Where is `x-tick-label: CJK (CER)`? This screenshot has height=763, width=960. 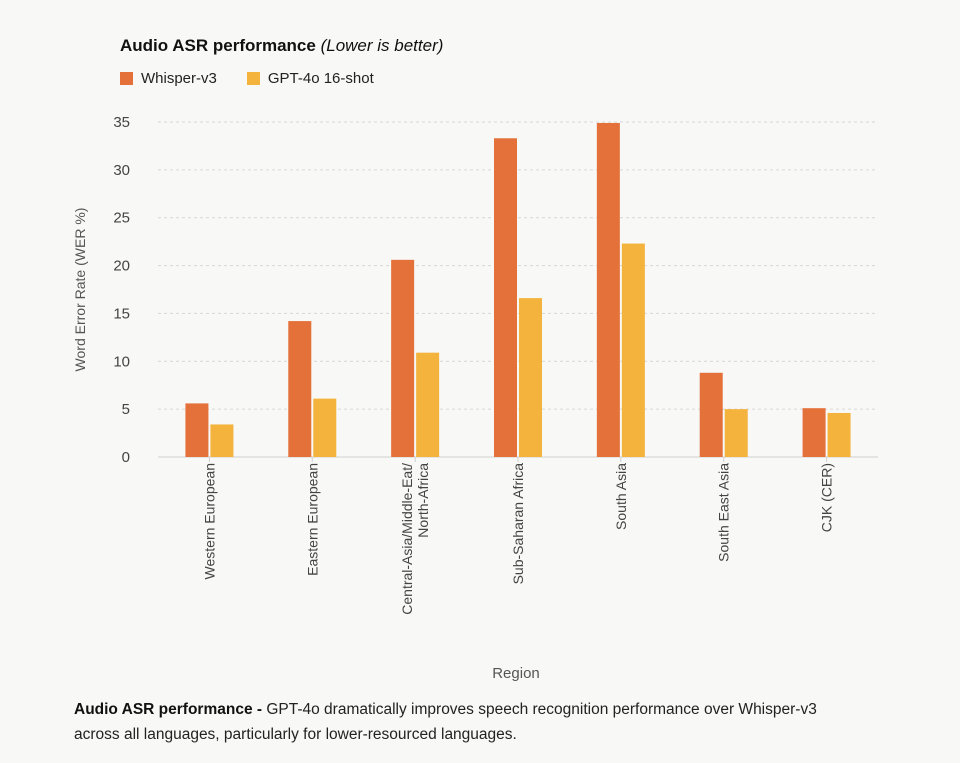
x-tick-label: CJK (CER) is located at coordinates (827, 497).